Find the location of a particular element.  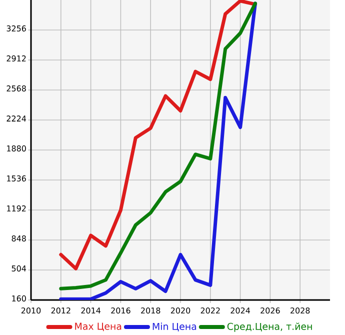

legend-label: Max Цена is located at coordinates (98, 327).